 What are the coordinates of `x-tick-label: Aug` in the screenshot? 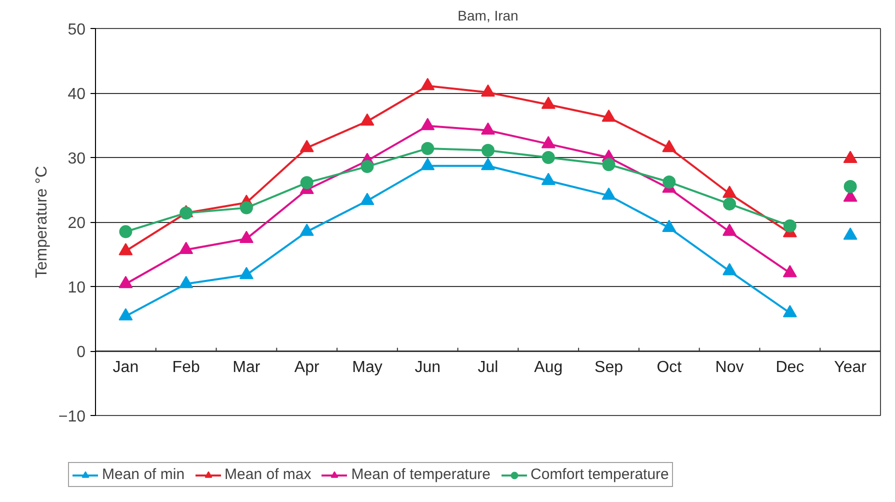 It's located at (548, 367).